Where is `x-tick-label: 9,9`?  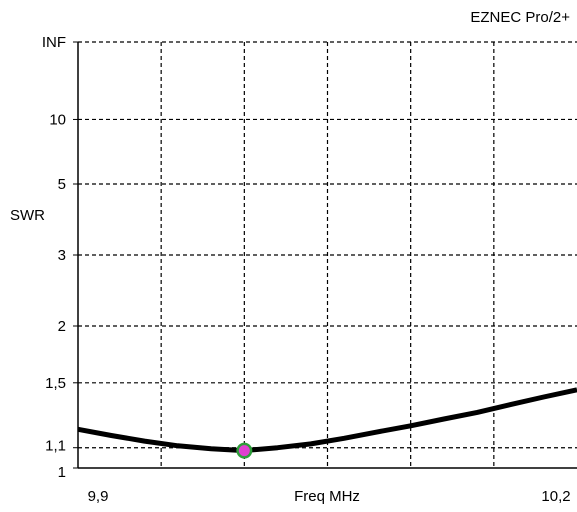 x-tick-label: 9,9 is located at coordinates (98, 496).